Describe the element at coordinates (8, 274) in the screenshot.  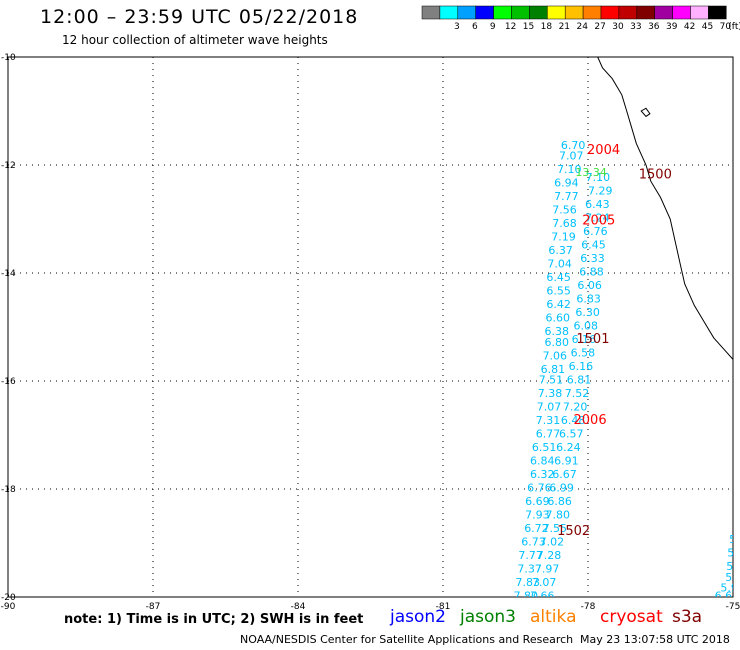
I see `y-tick-label: -14` at that location.